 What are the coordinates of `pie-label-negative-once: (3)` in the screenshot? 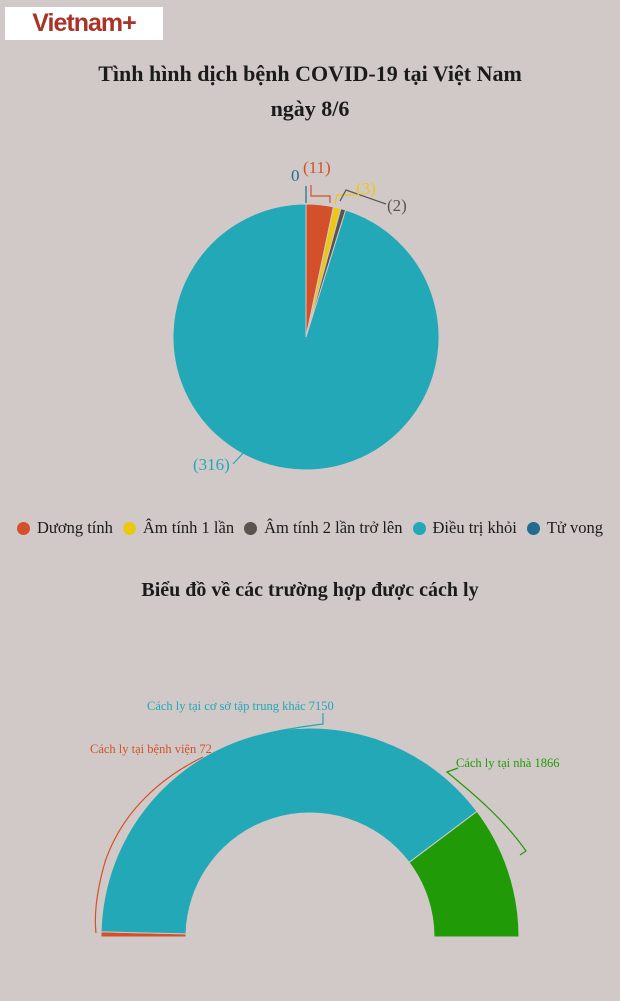 It's located at (366, 188).